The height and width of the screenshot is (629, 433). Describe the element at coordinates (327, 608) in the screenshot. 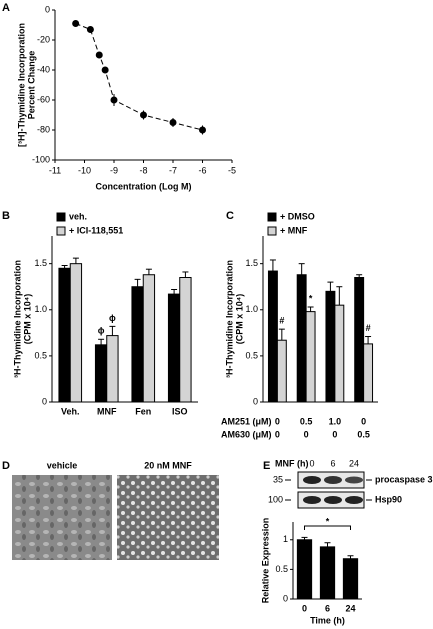

I see `x-tick-label: 6` at that location.